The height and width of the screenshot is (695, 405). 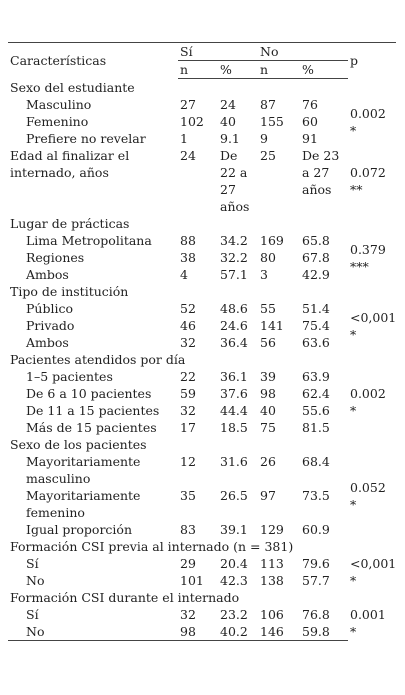 I want to click on value-cell: 59.8, so click(x=324, y=632).